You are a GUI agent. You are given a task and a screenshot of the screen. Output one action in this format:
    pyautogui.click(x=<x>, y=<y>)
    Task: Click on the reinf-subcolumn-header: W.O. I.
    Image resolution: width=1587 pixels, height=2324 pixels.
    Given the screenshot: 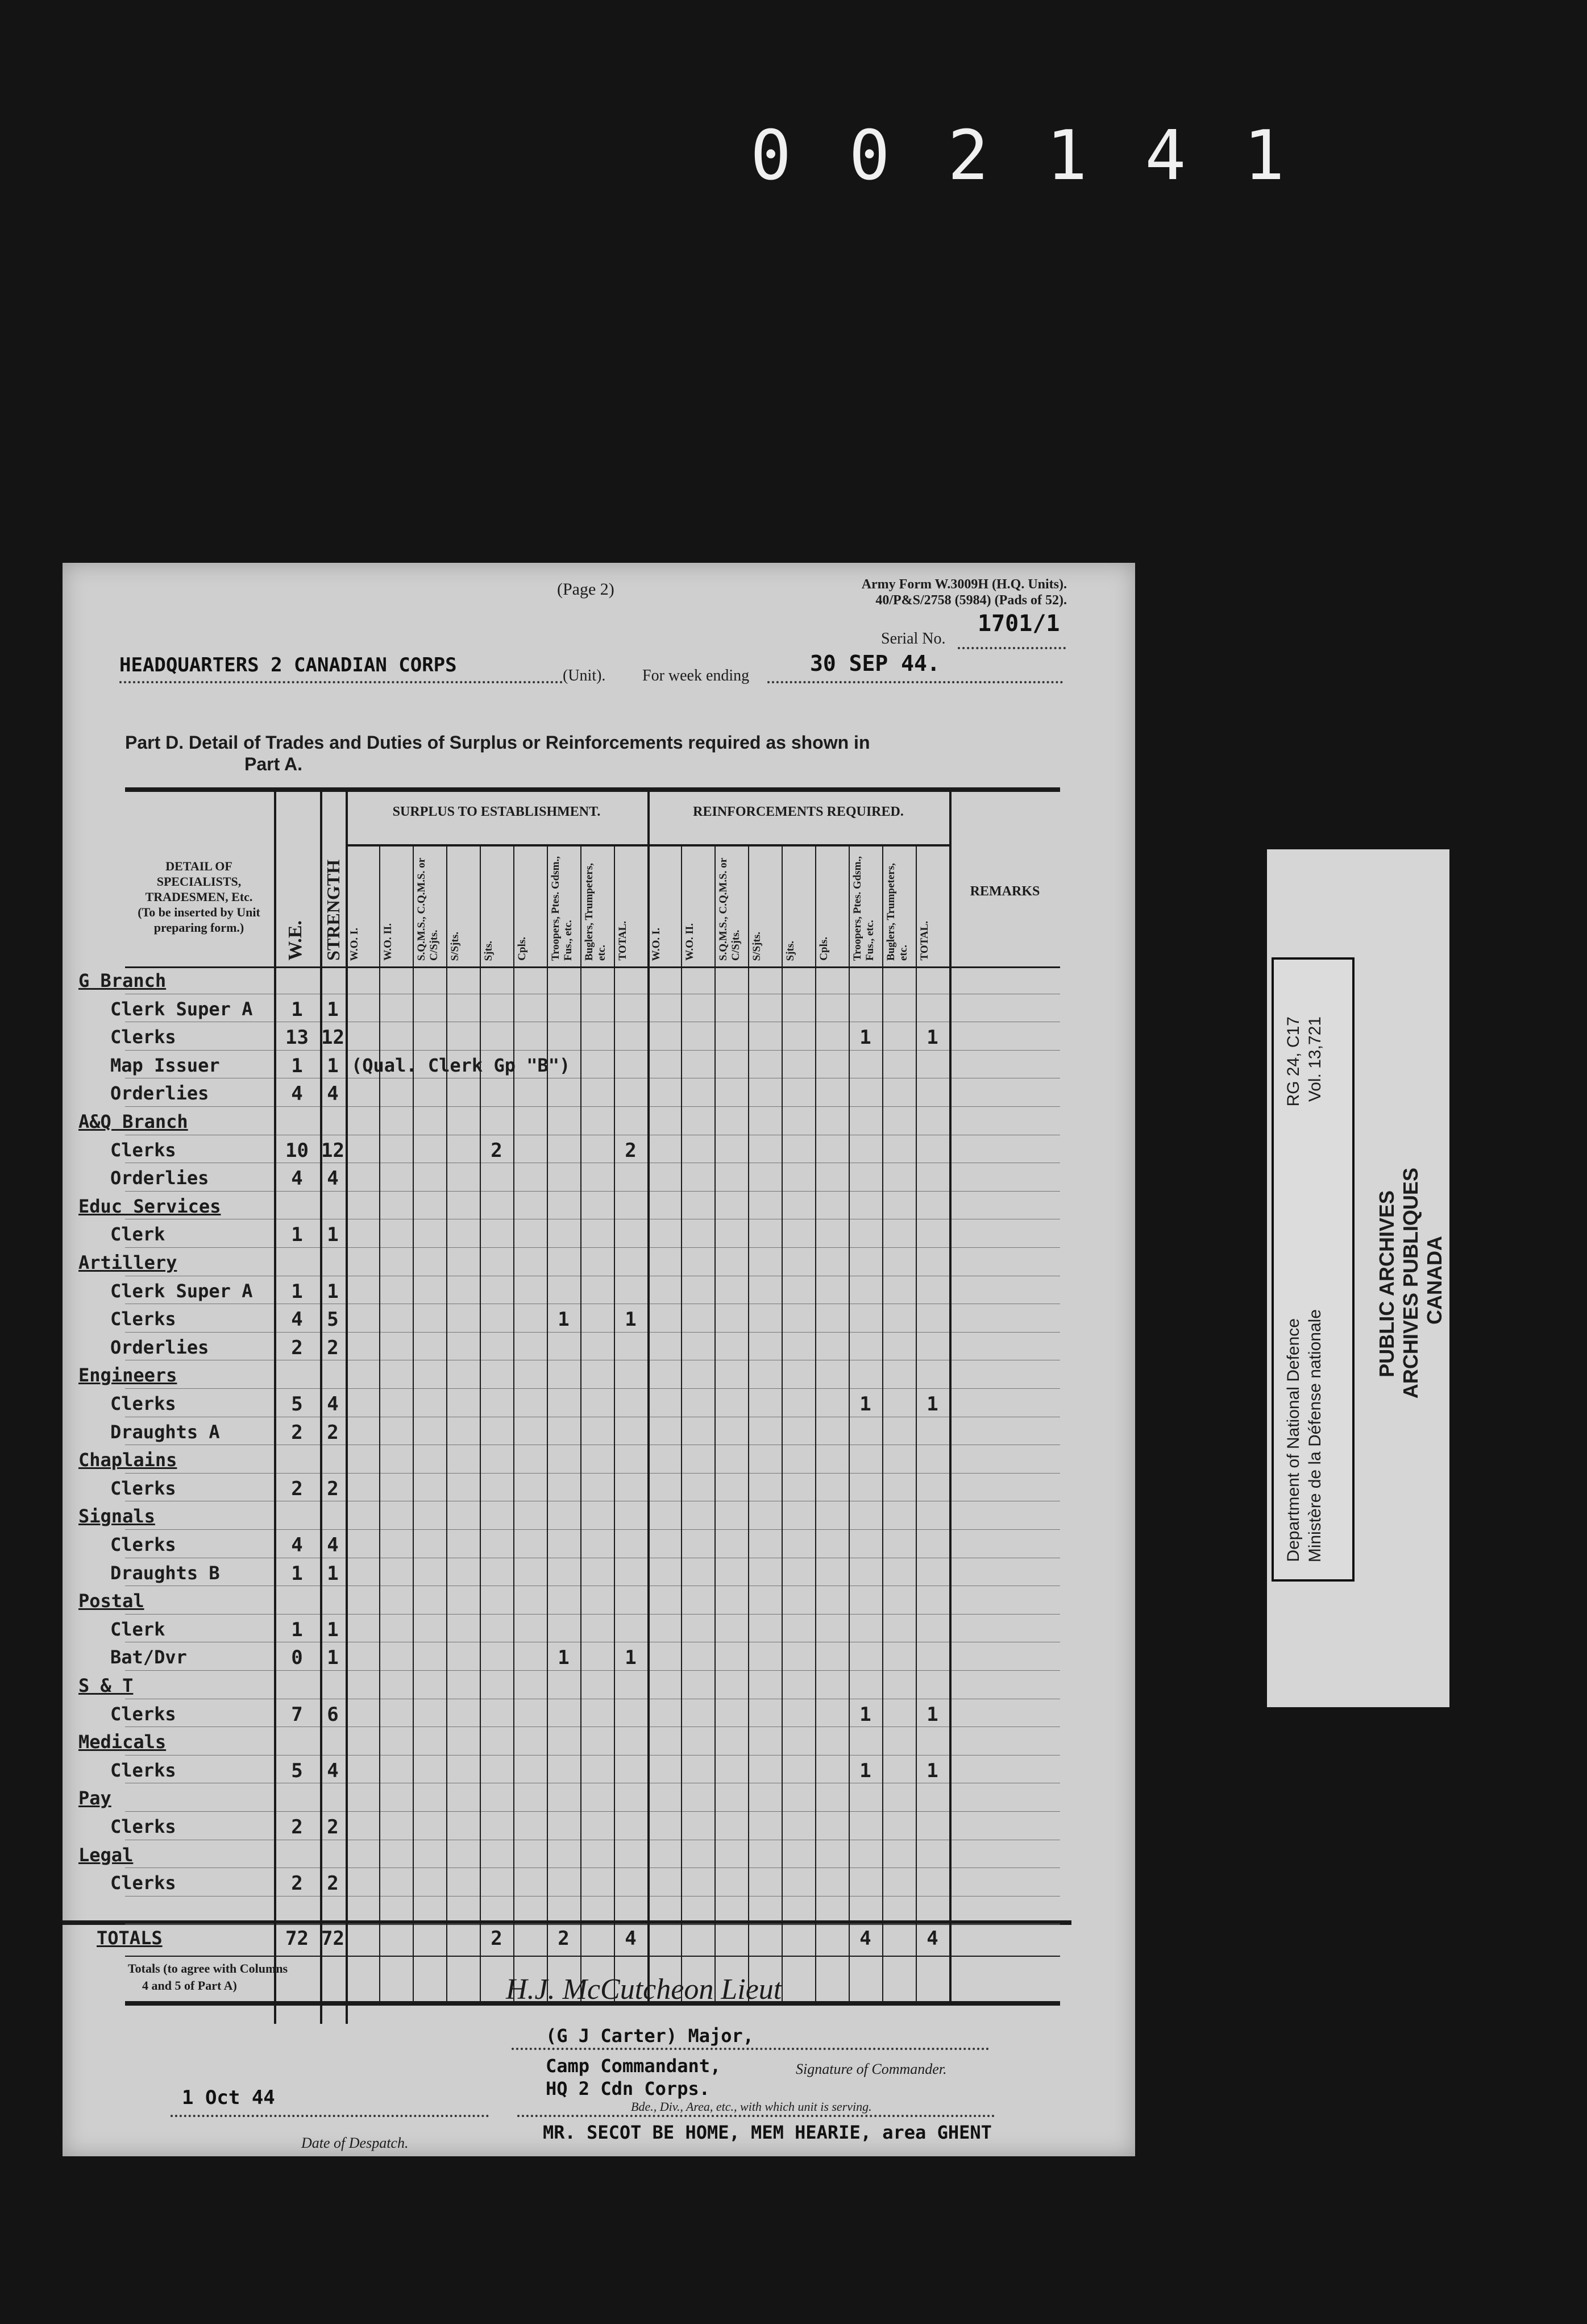 What is the action you would take?
    pyautogui.click(x=656, y=944)
    